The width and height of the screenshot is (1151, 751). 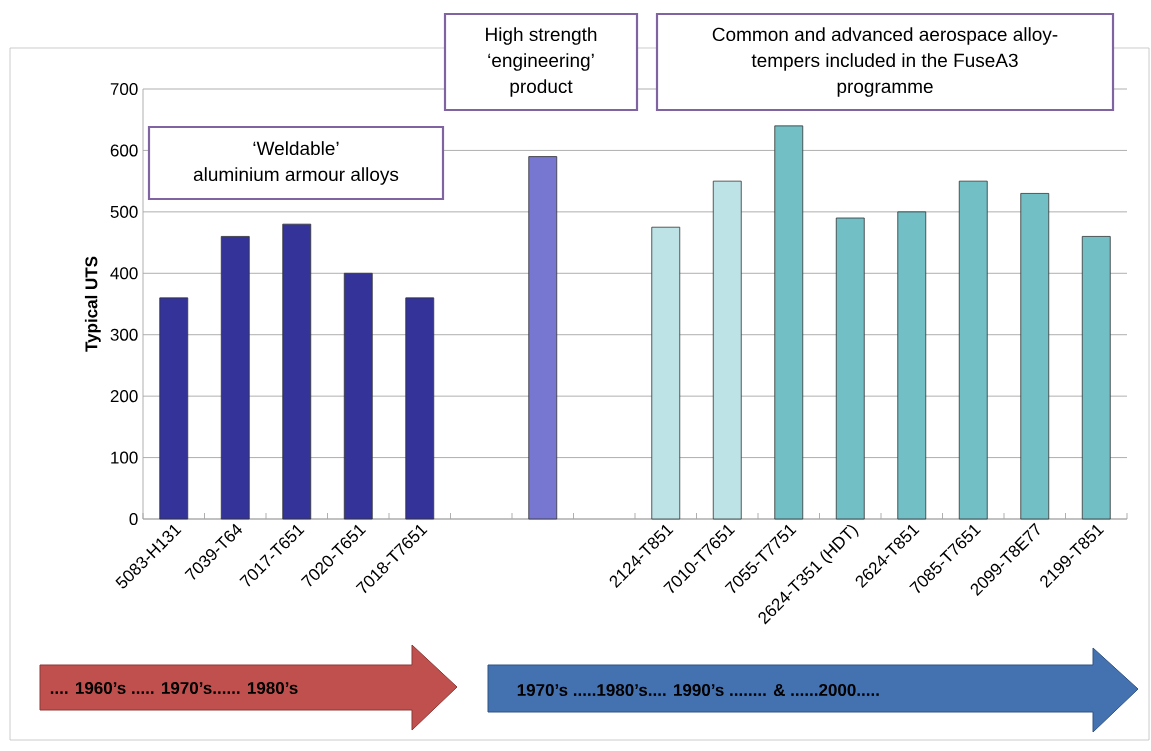 I want to click on y-tick-label: 600, so click(x=124, y=150).